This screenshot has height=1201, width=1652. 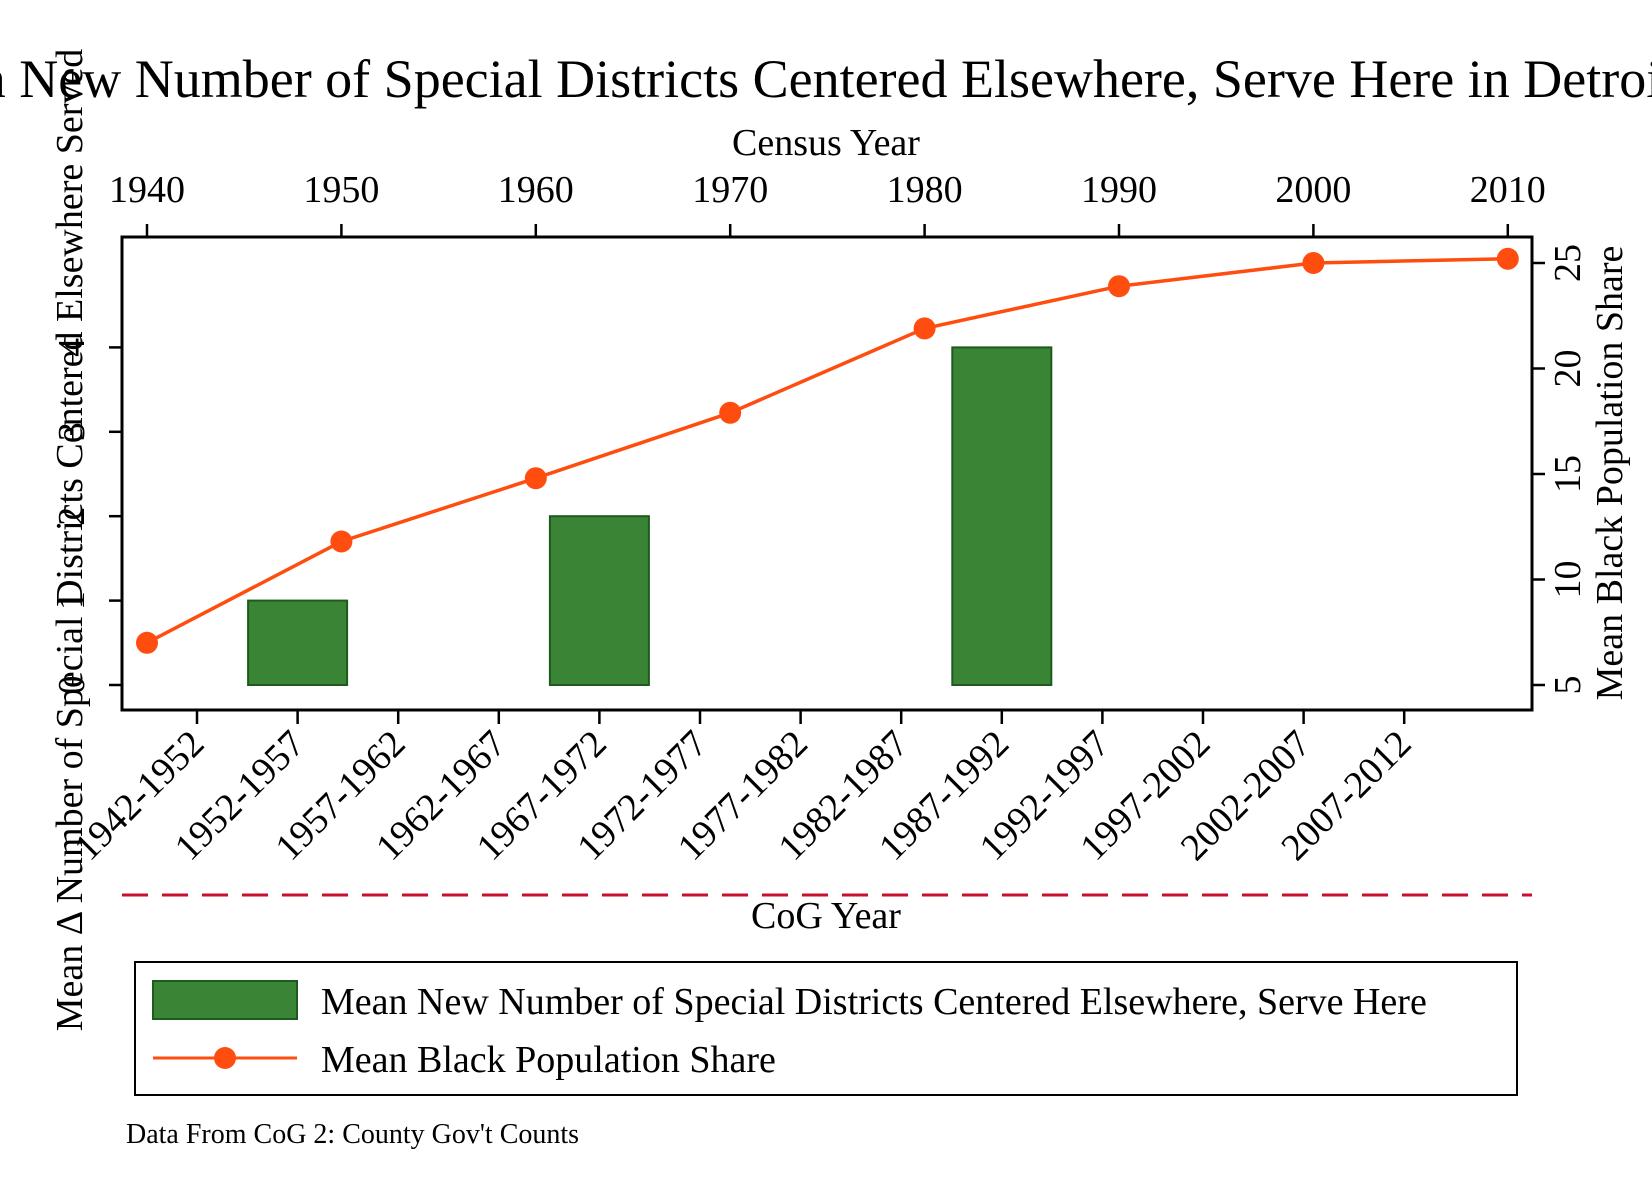 What do you see at coordinates (147, 642) in the screenshot?
I see `black-share-point-1940` at bounding box center [147, 642].